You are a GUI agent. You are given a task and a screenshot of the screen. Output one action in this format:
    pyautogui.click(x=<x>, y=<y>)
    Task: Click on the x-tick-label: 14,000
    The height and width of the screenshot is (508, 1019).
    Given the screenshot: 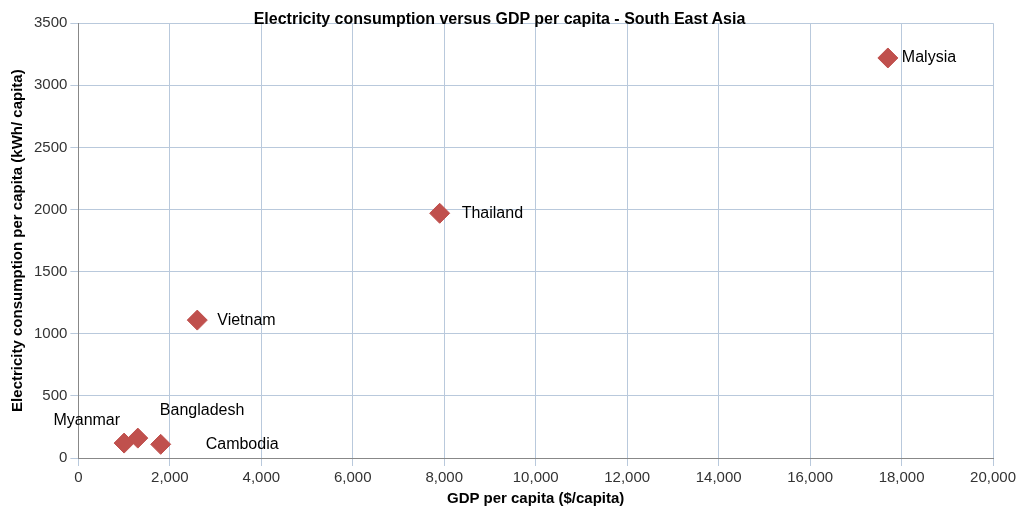 What is the action you would take?
    pyautogui.click(x=718, y=477)
    